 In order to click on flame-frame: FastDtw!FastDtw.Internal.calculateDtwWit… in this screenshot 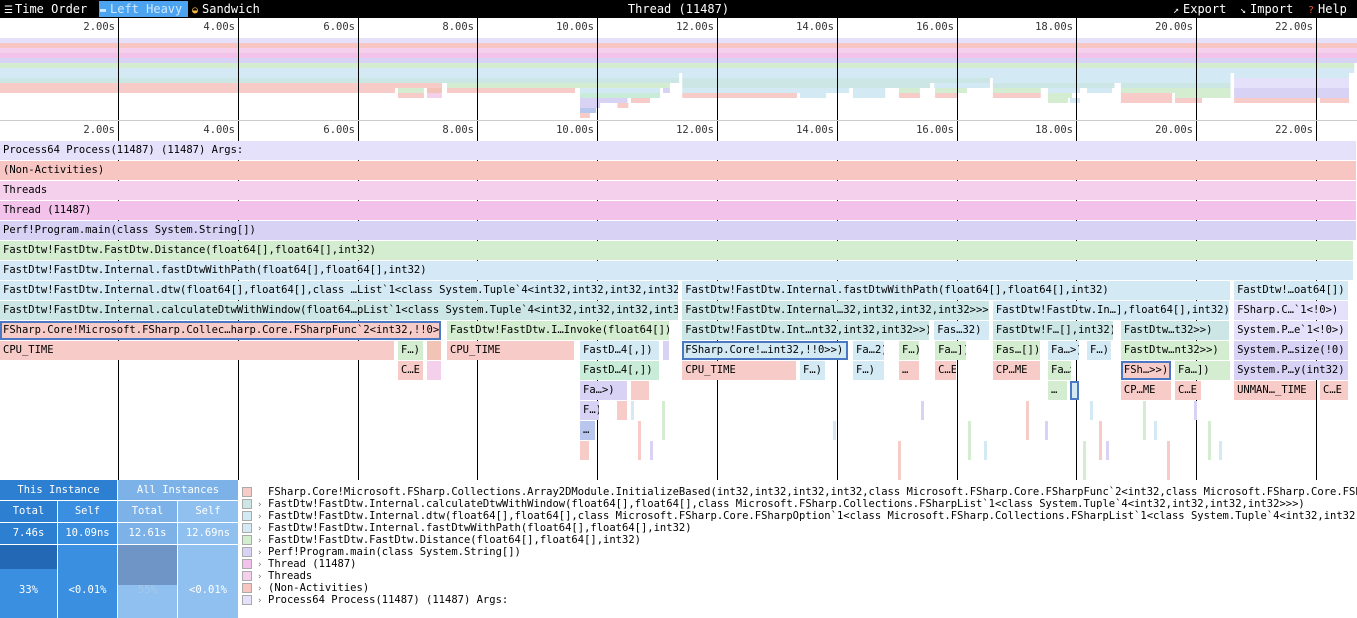, I will do `click(339, 310)`.